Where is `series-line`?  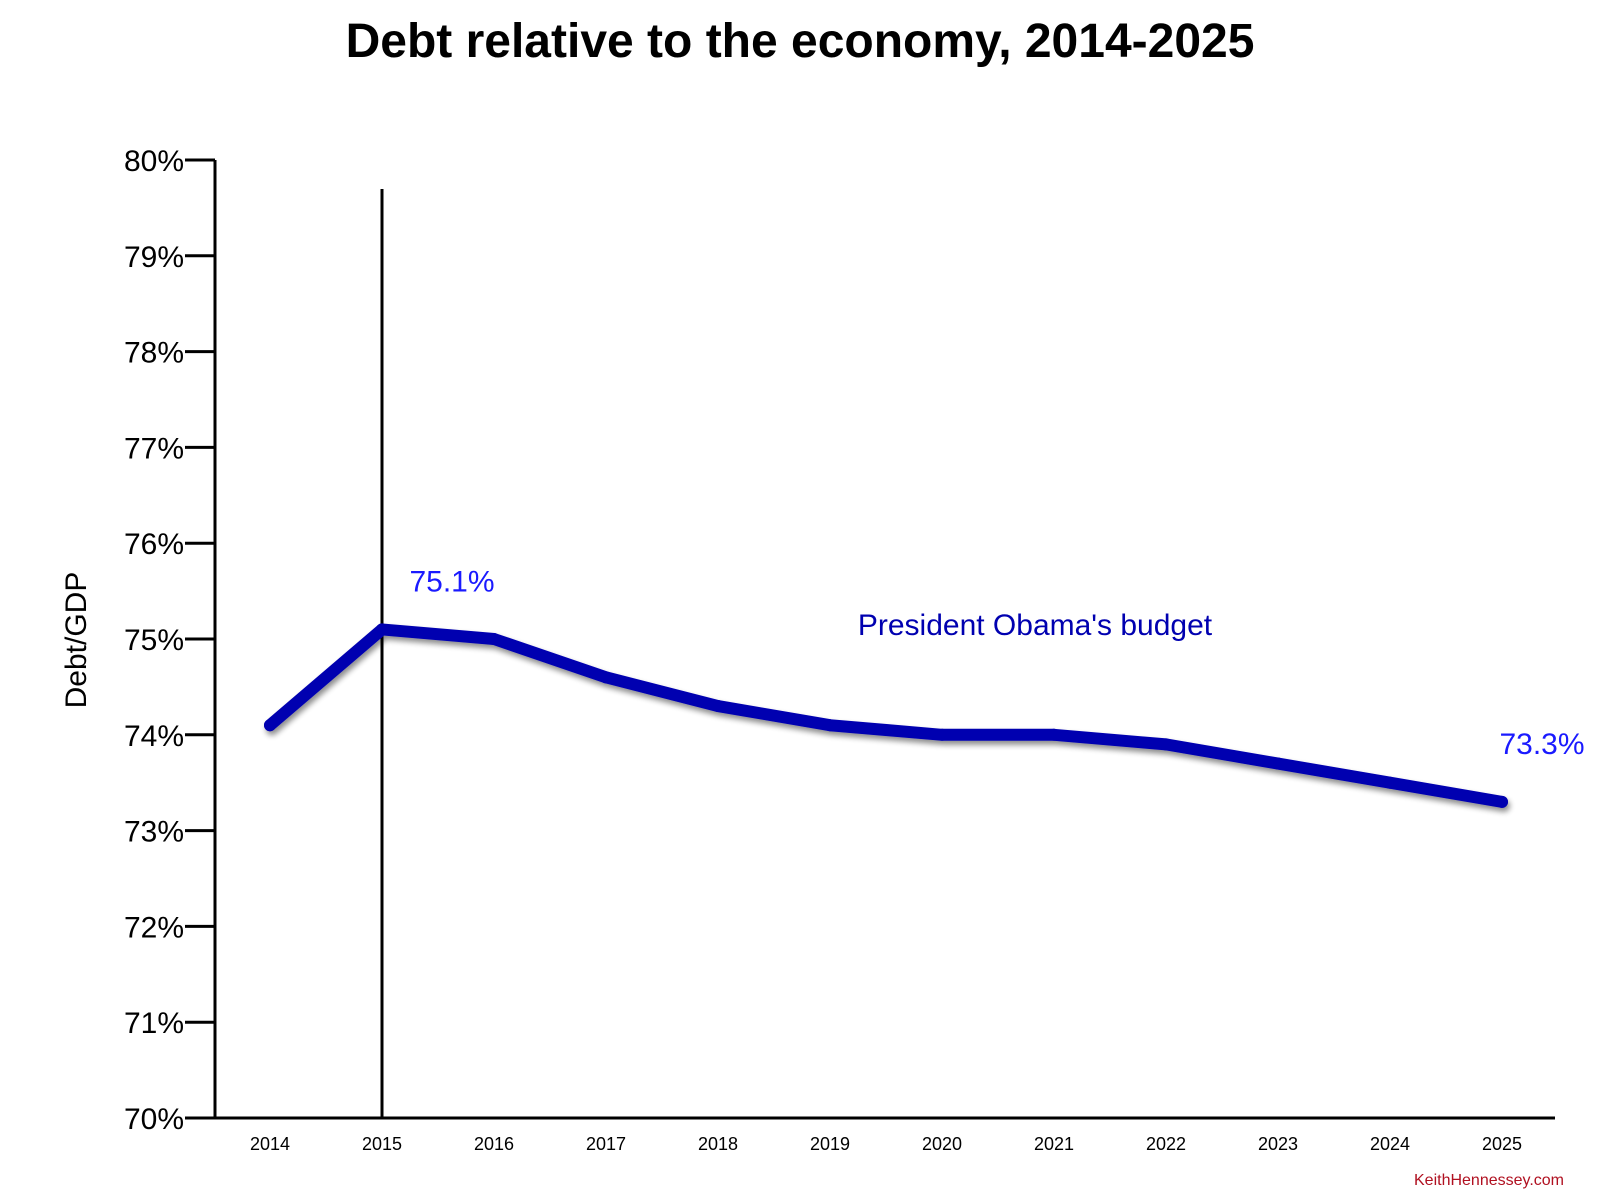 series-line is located at coordinates (886, 715).